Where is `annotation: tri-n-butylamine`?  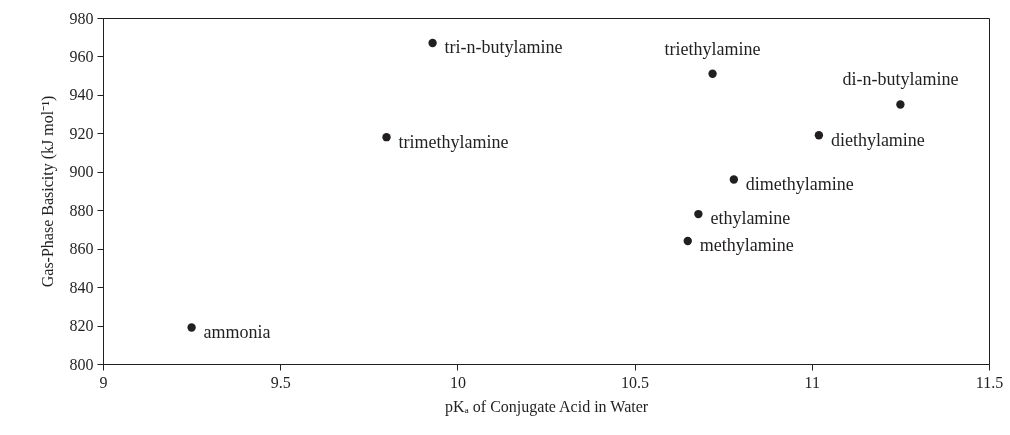
annotation: tri-n-butylamine is located at coordinates (503, 46).